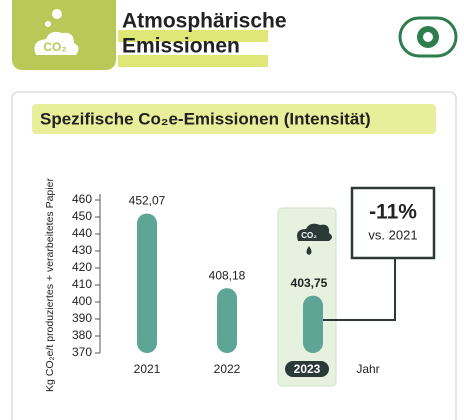  I want to click on y-tick-label: 440, so click(82, 233).